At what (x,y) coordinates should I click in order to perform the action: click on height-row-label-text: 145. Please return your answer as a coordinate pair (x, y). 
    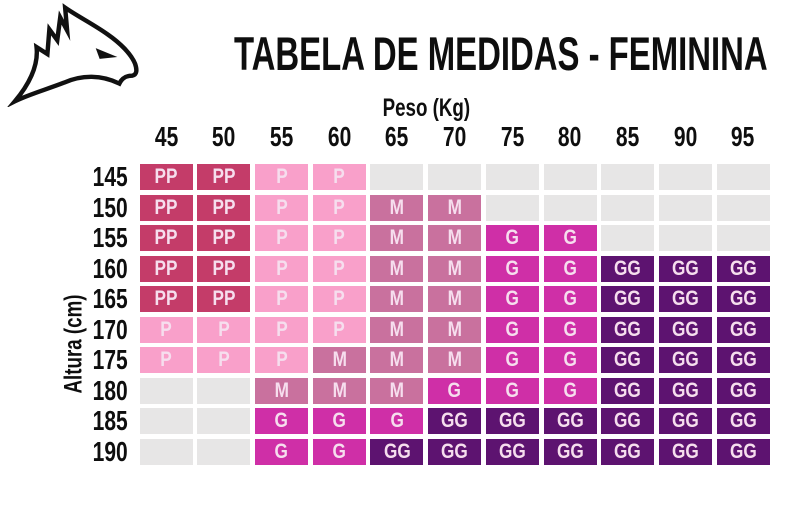
    Looking at the image, I should click on (110, 176).